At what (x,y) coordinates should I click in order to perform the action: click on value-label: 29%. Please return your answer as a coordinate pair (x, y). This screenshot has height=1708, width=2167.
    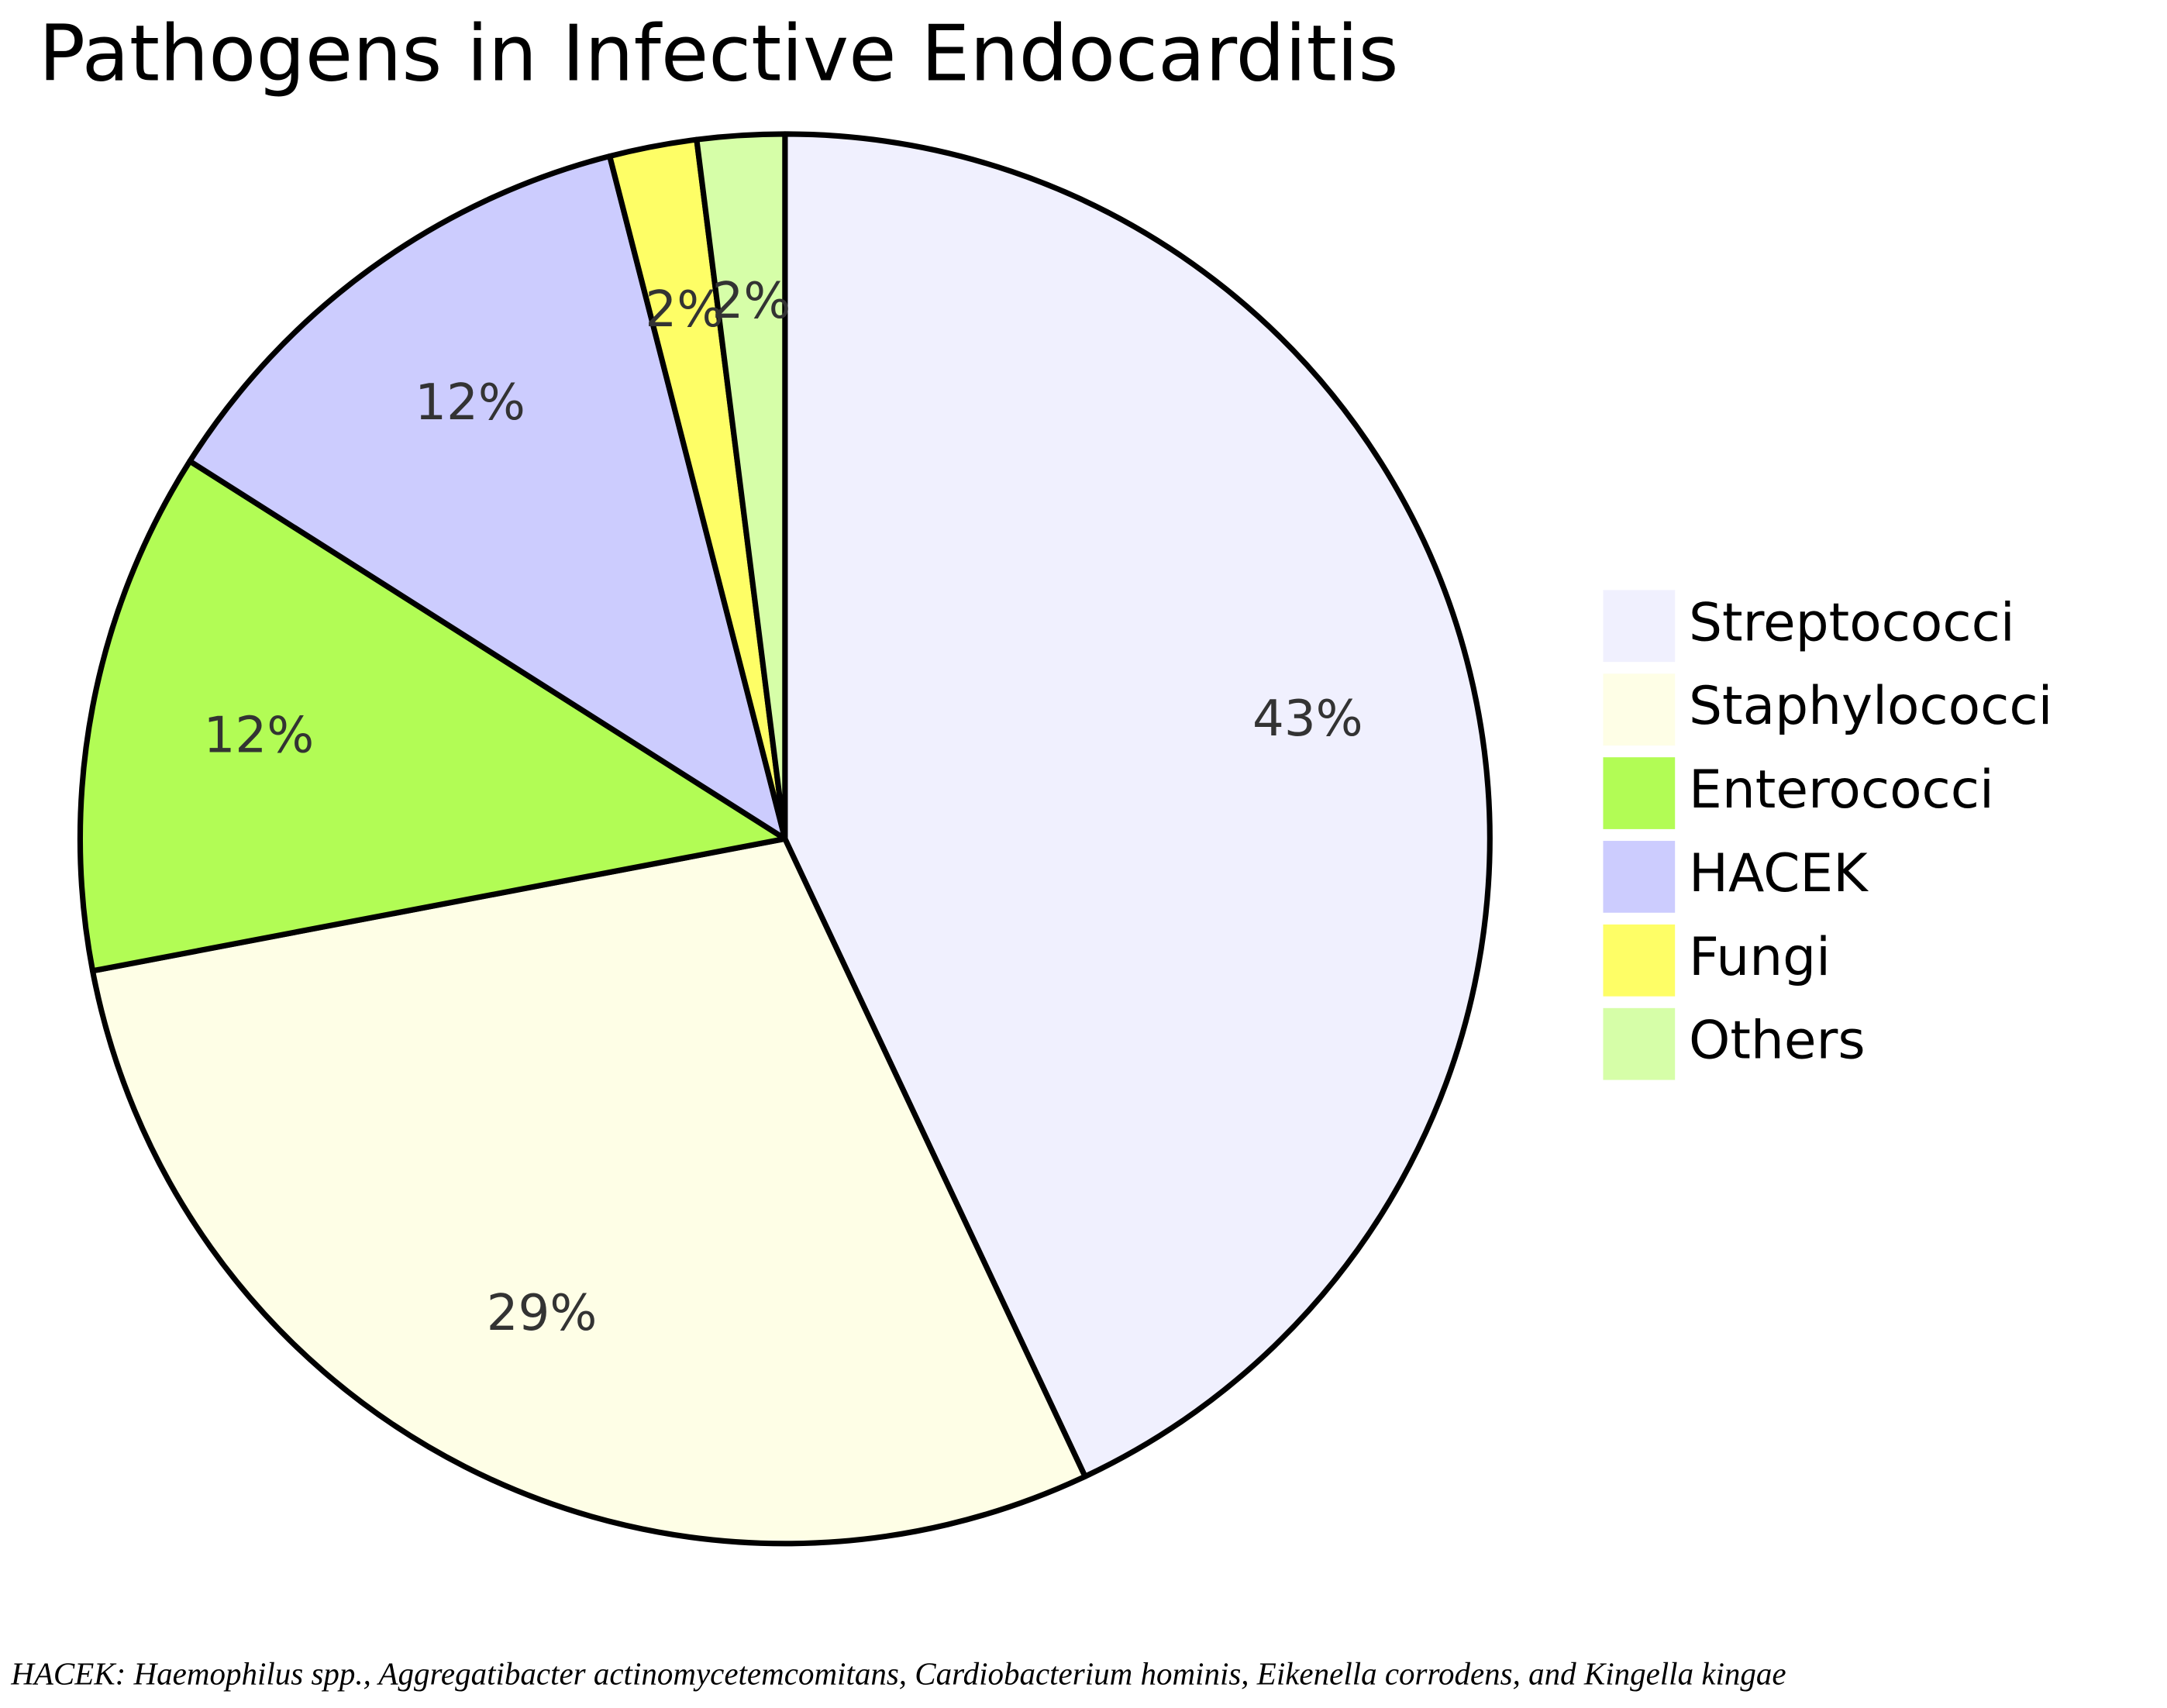
    Looking at the image, I should click on (542, 1313).